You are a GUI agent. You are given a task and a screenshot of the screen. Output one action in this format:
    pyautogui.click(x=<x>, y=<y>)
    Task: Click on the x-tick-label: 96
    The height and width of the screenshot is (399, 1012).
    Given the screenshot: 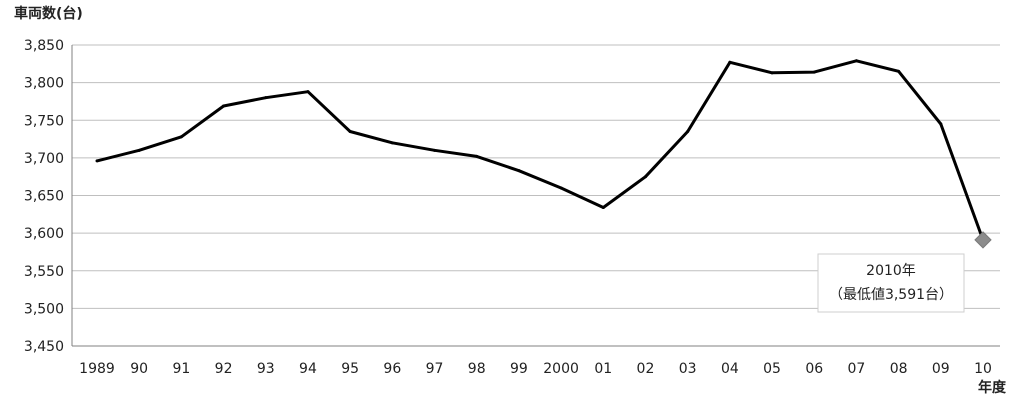 What is the action you would take?
    pyautogui.click(x=392, y=369)
    